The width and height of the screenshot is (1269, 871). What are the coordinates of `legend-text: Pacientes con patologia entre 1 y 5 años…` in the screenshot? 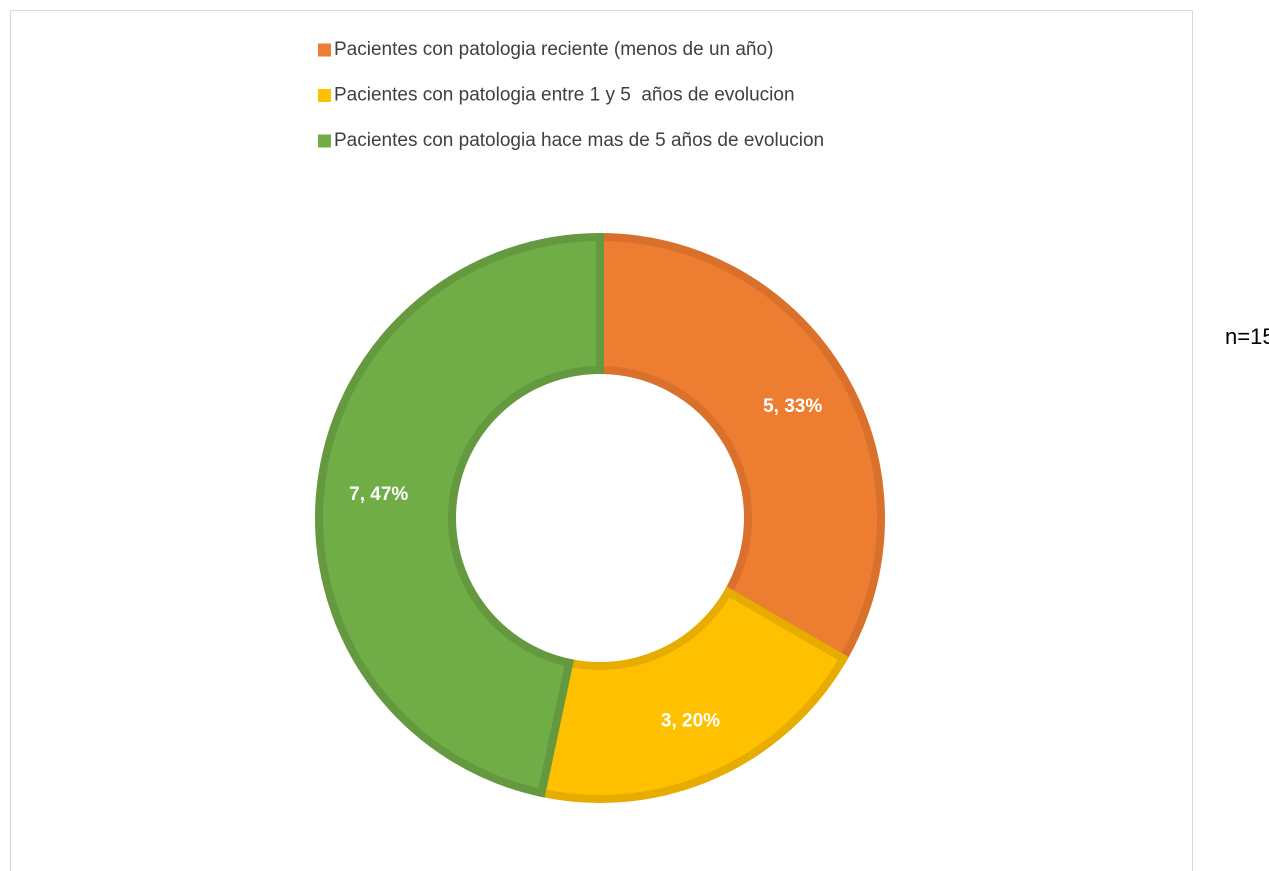 It's located at (564, 95).